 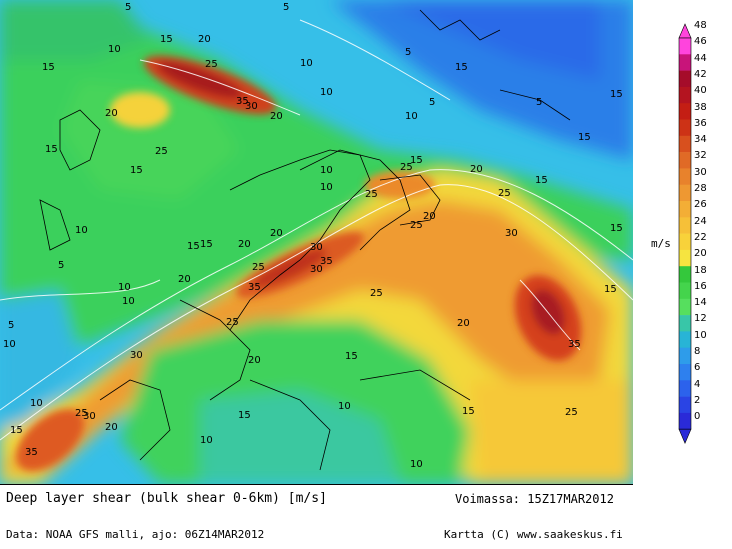 I want to click on colorbar-tick-label: 2, so click(x=697, y=400).